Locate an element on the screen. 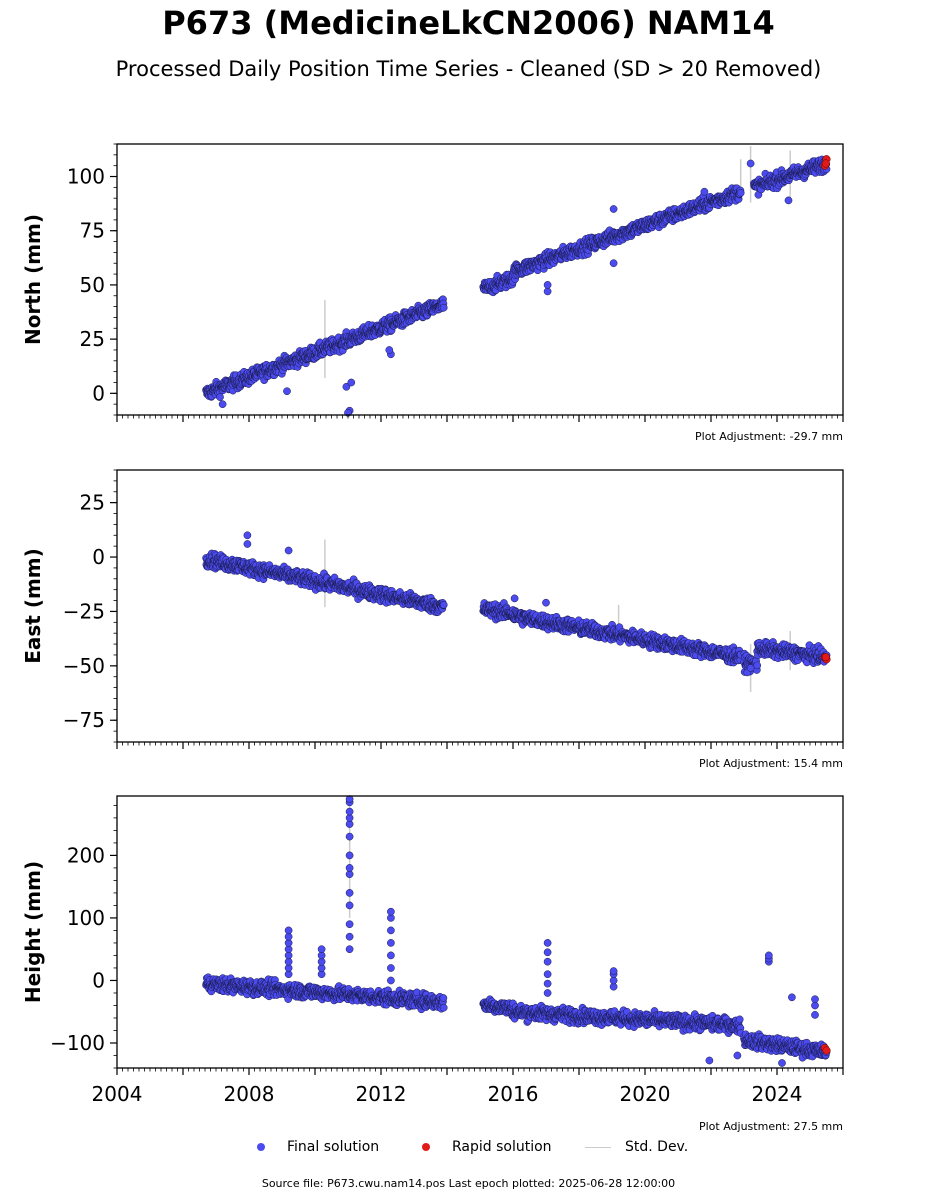 The width and height of the screenshot is (937, 1200). y-tick-label: 50 is located at coordinates (92, 285).